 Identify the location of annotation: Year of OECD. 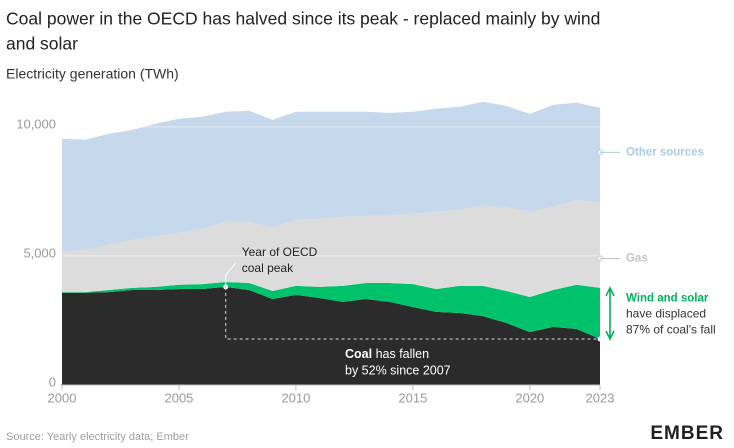
(280, 252).